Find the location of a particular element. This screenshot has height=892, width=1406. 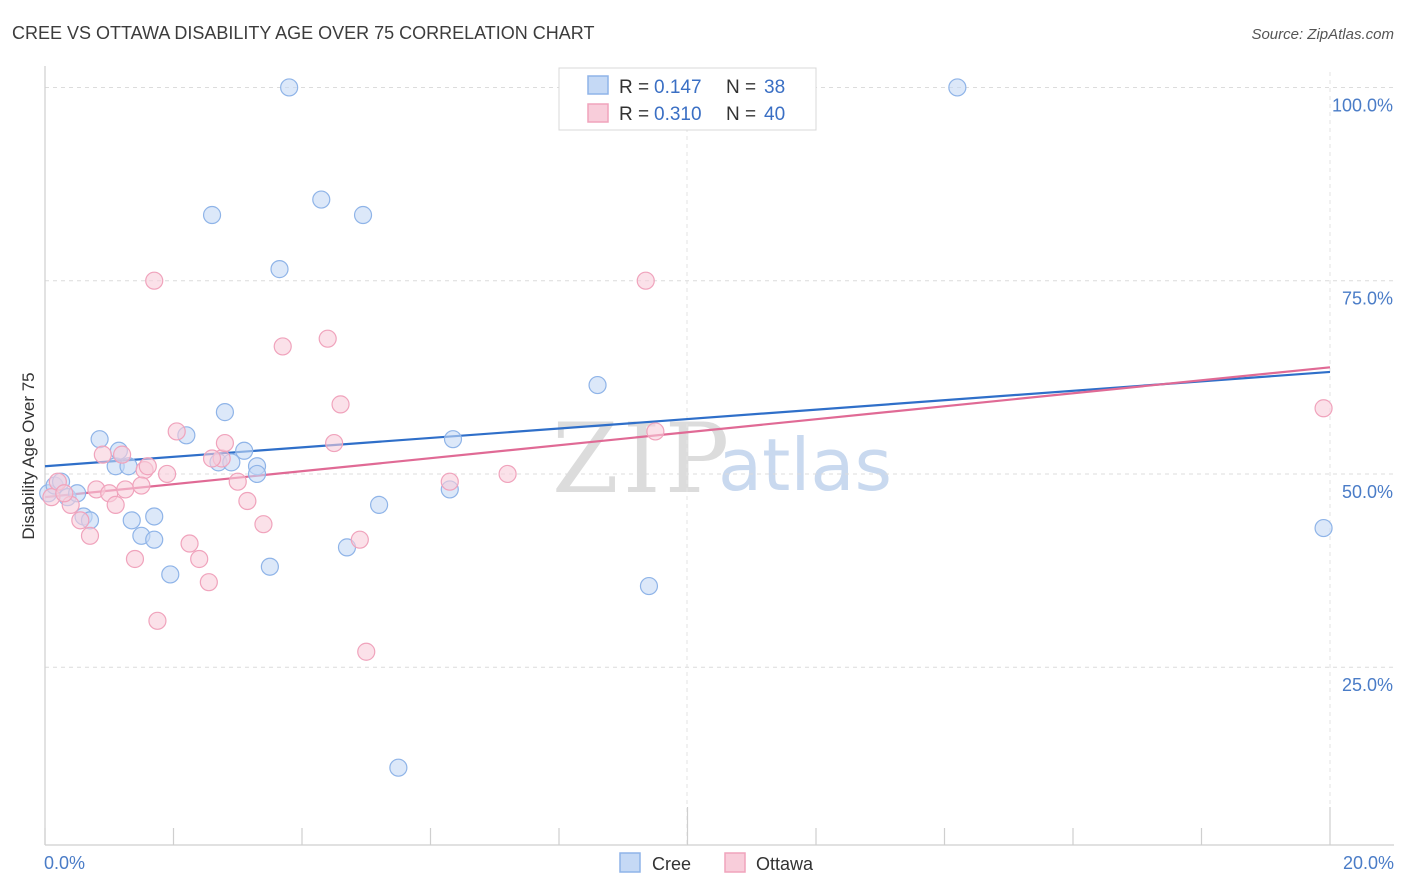

bottom-legend-swatch-cree is located at coordinates (630, 862).